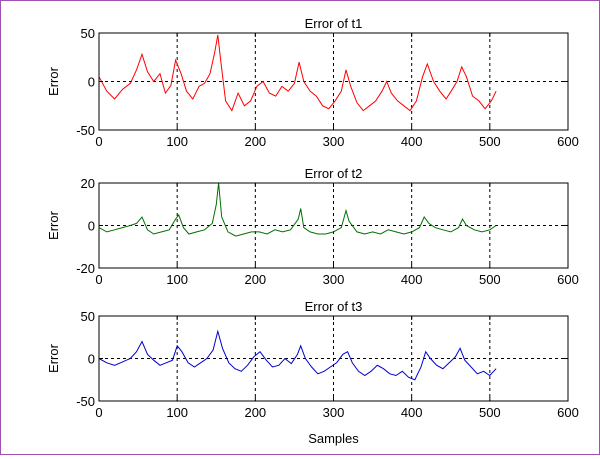 This screenshot has width=600, height=459. What do you see at coordinates (297, 73) in the screenshot?
I see `plot1-series-line` at bounding box center [297, 73].